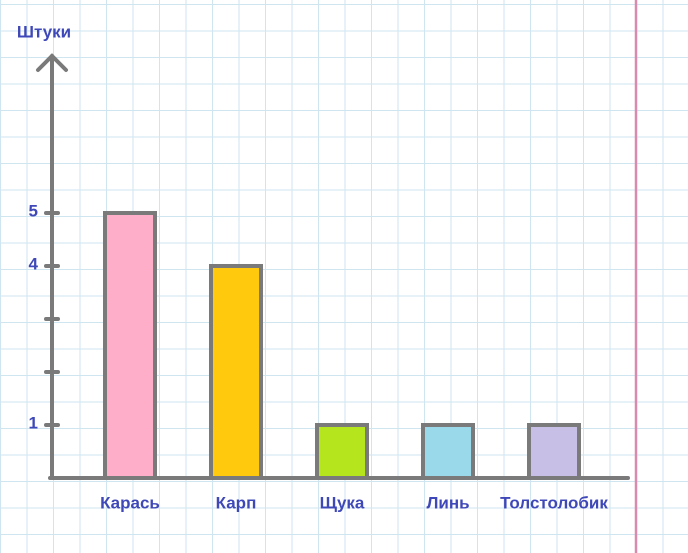 The image size is (688, 553). I want to click on x-tick-label: Карп, so click(236, 502).